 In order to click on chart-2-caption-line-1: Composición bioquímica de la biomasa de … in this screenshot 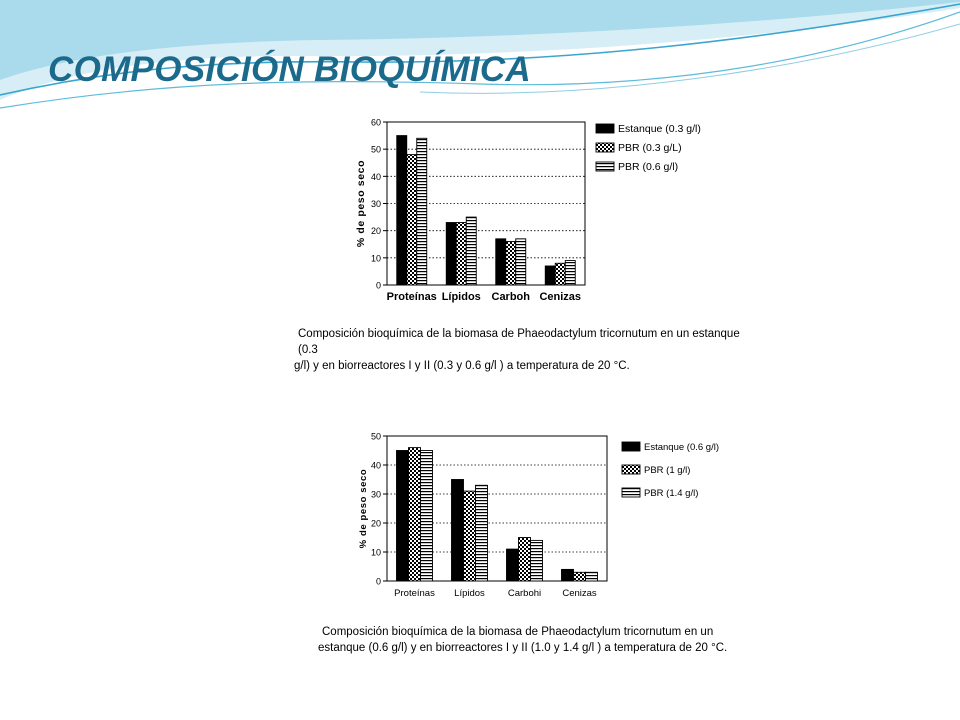, I will do `click(518, 632)`.